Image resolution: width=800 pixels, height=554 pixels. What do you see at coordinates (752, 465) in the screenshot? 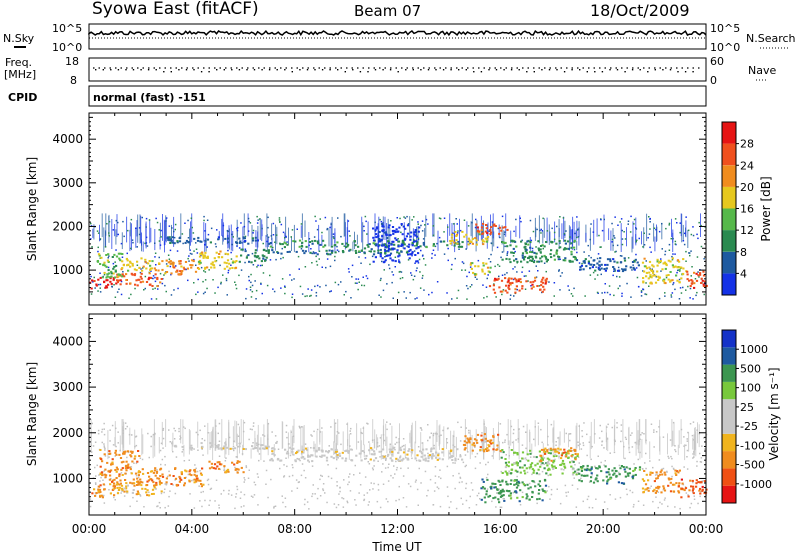
I see `colorbar-tick-label: -500` at bounding box center [752, 465].